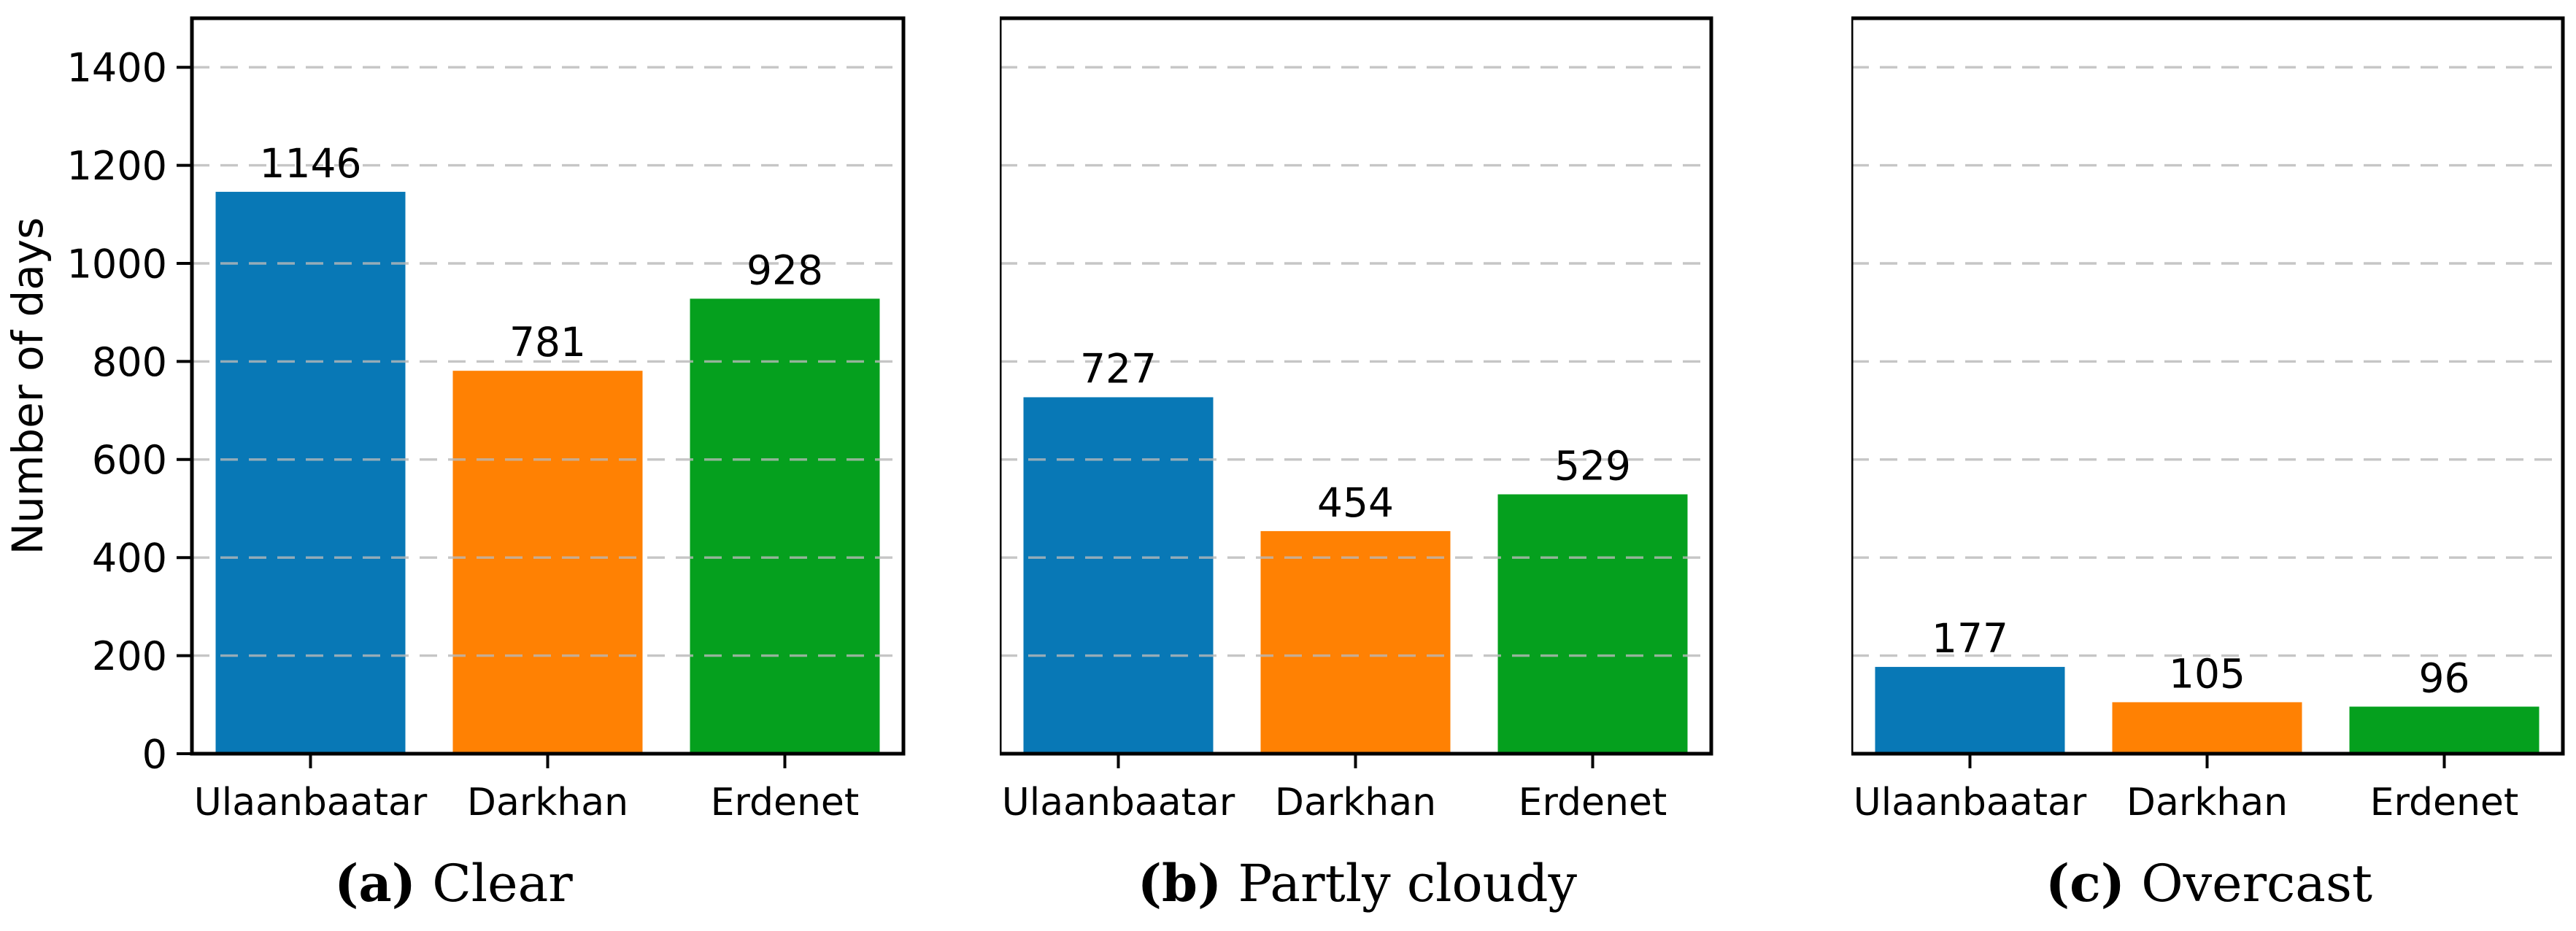  I want to click on y-tick-label-400: 400, so click(129, 559).